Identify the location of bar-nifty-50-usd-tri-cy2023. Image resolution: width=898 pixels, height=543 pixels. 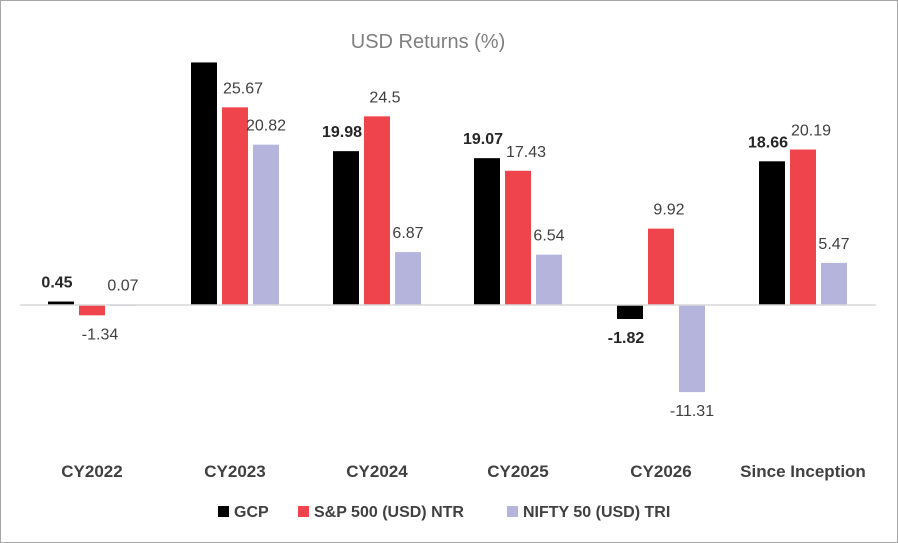
(266, 224).